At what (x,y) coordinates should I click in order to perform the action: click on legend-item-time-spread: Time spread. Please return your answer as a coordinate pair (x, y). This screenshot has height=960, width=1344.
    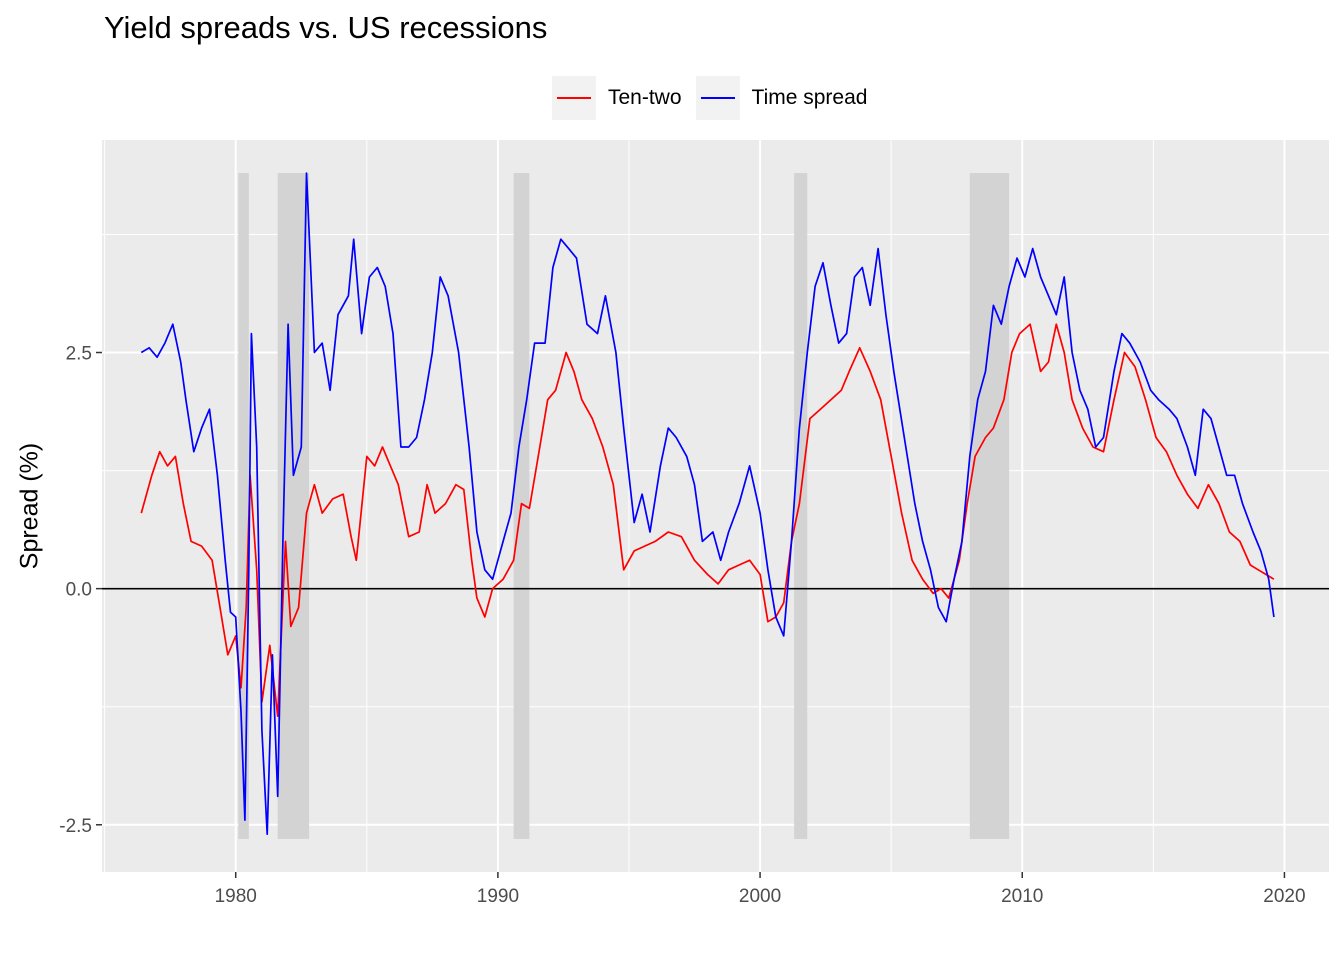
    Looking at the image, I should click on (781, 98).